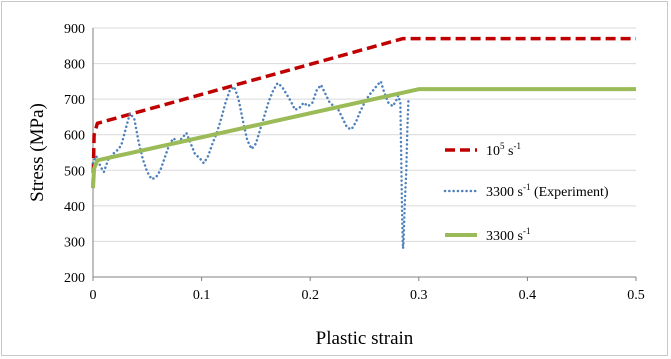 This screenshot has width=671, height=359. I want to click on x-axis-title: Plastic strain, so click(365, 338).